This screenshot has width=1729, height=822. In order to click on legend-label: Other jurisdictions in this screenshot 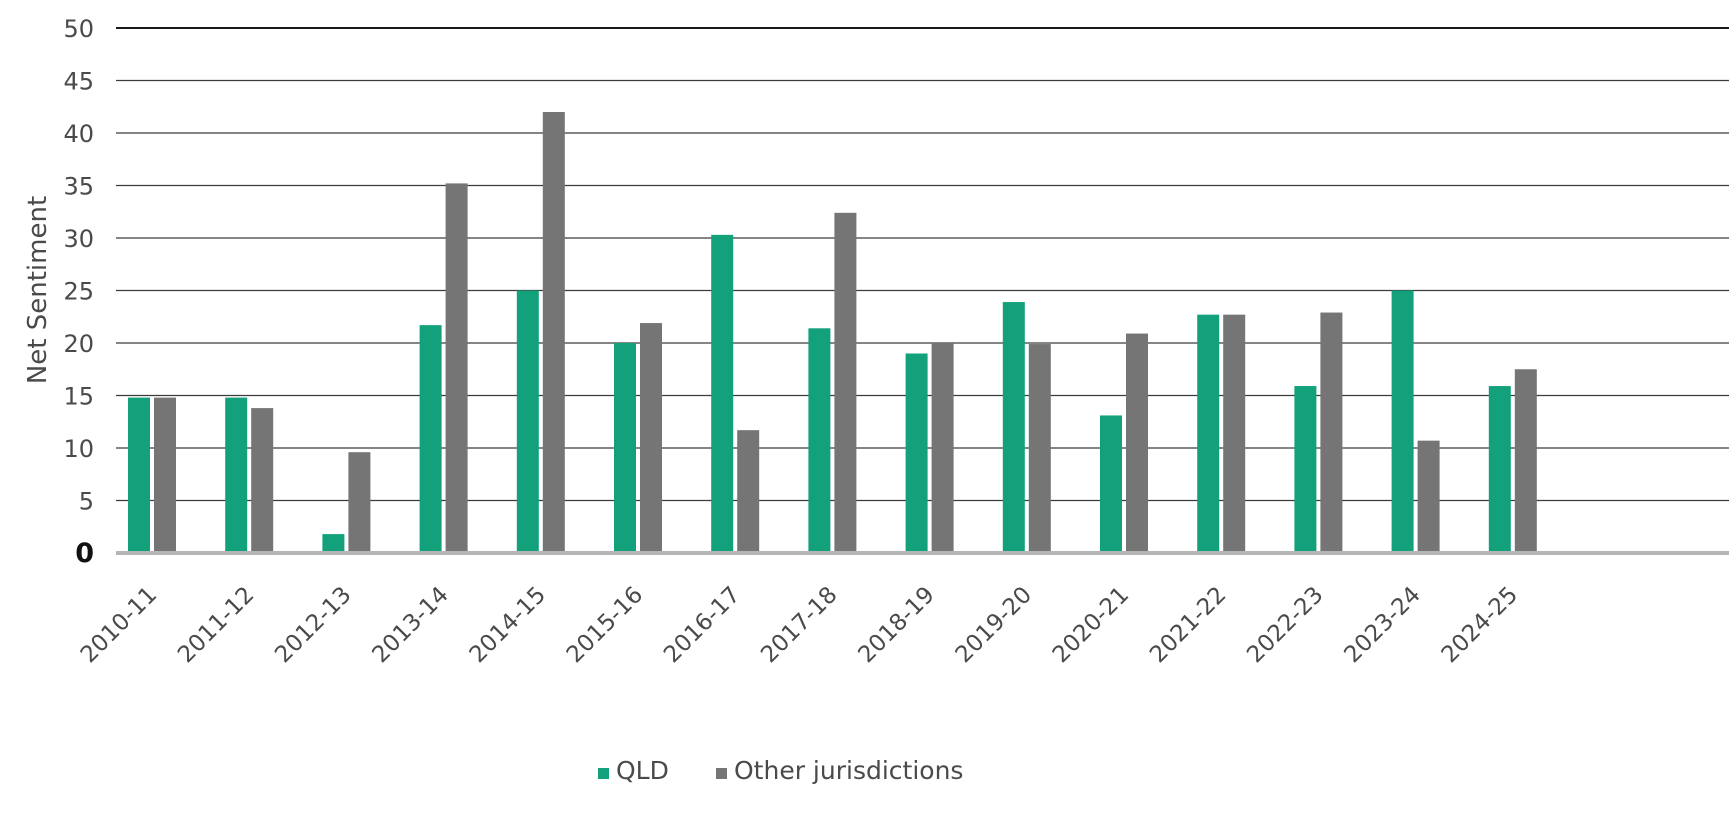, I will do `click(848, 770)`.